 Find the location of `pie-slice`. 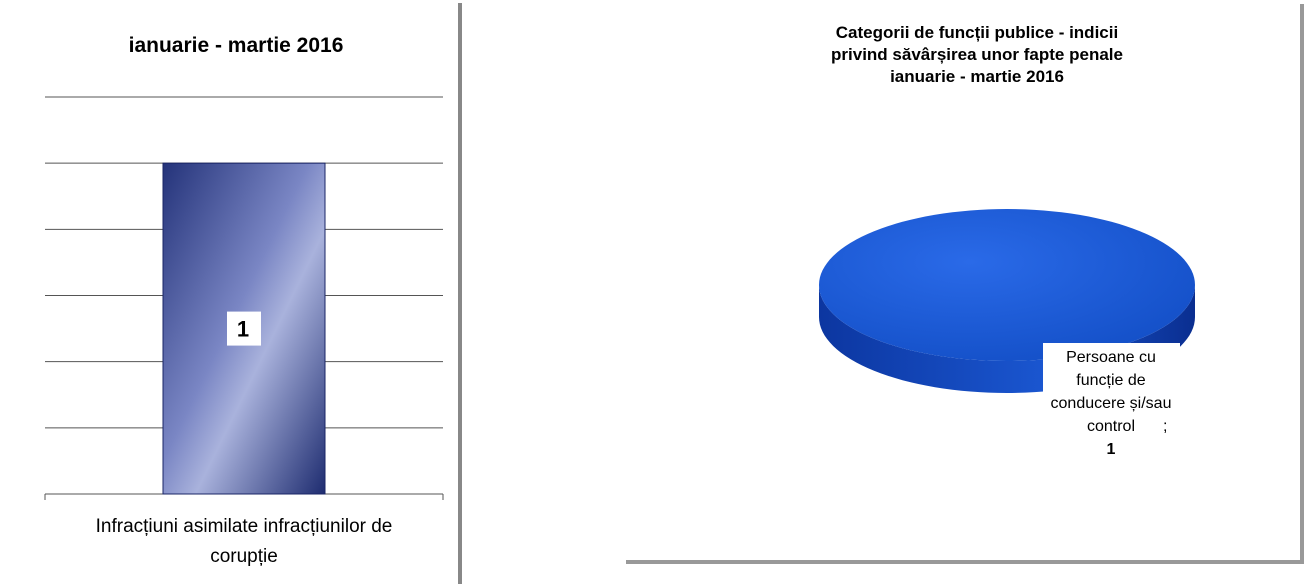

pie-slice is located at coordinates (1007, 285).